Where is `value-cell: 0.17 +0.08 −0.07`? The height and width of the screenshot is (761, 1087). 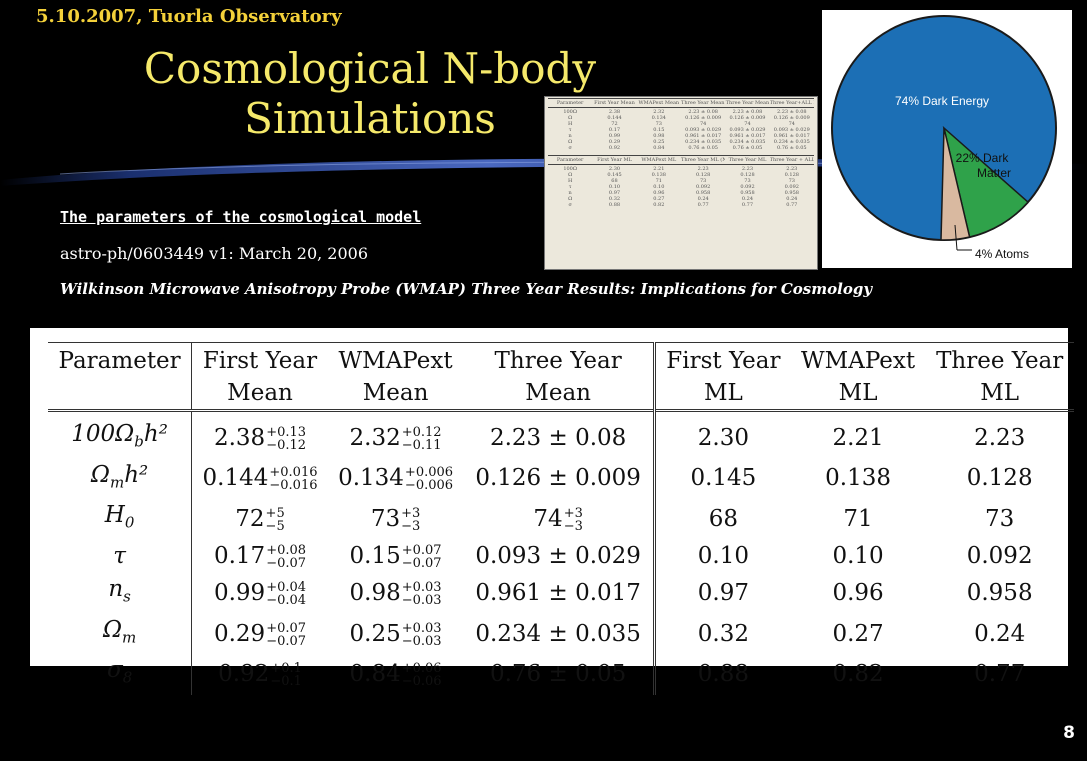
value-cell: 0.17 +0.08 −0.07 is located at coordinates (260, 557).